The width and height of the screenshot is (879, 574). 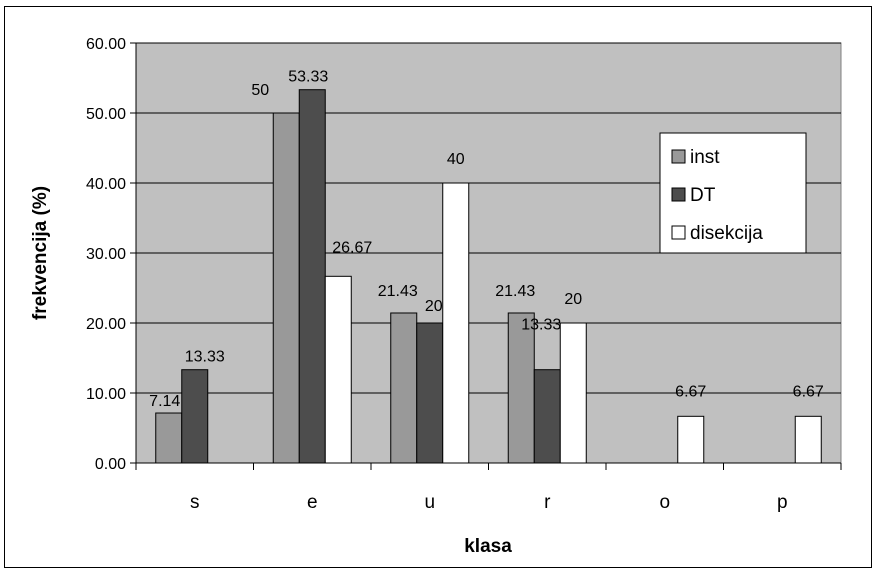 I want to click on data-label: 40, so click(x=456, y=159).